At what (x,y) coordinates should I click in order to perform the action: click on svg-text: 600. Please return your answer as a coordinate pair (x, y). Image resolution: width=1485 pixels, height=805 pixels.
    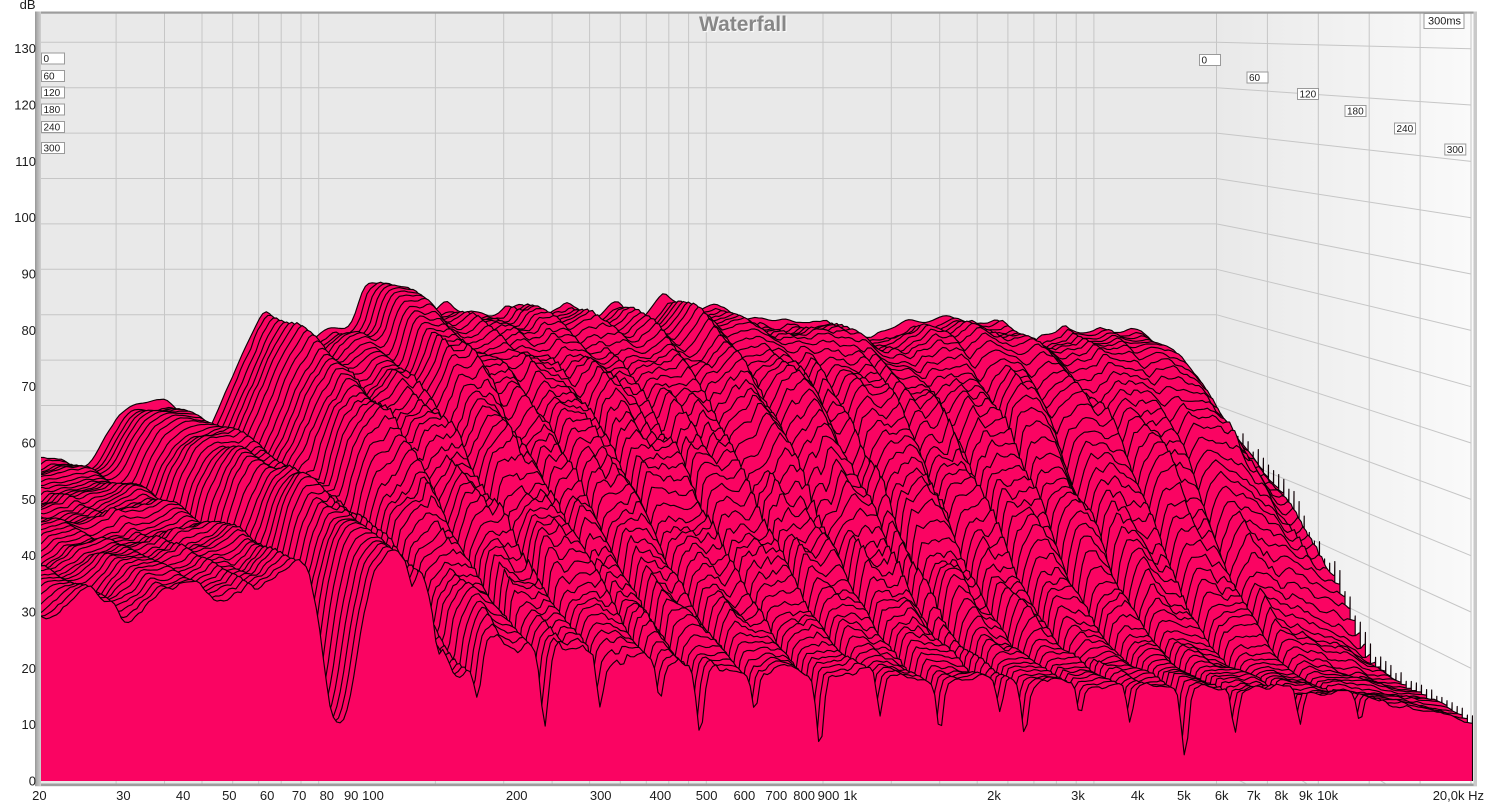
    Looking at the image, I should click on (745, 795).